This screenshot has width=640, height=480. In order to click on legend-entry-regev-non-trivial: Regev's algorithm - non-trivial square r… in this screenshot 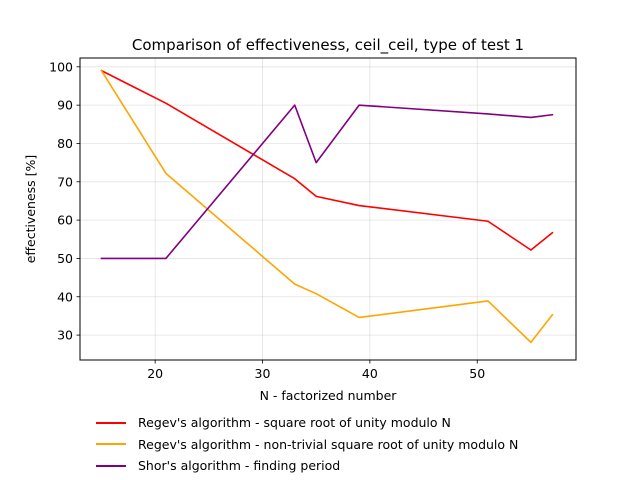, I will do `click(304, 445)`.